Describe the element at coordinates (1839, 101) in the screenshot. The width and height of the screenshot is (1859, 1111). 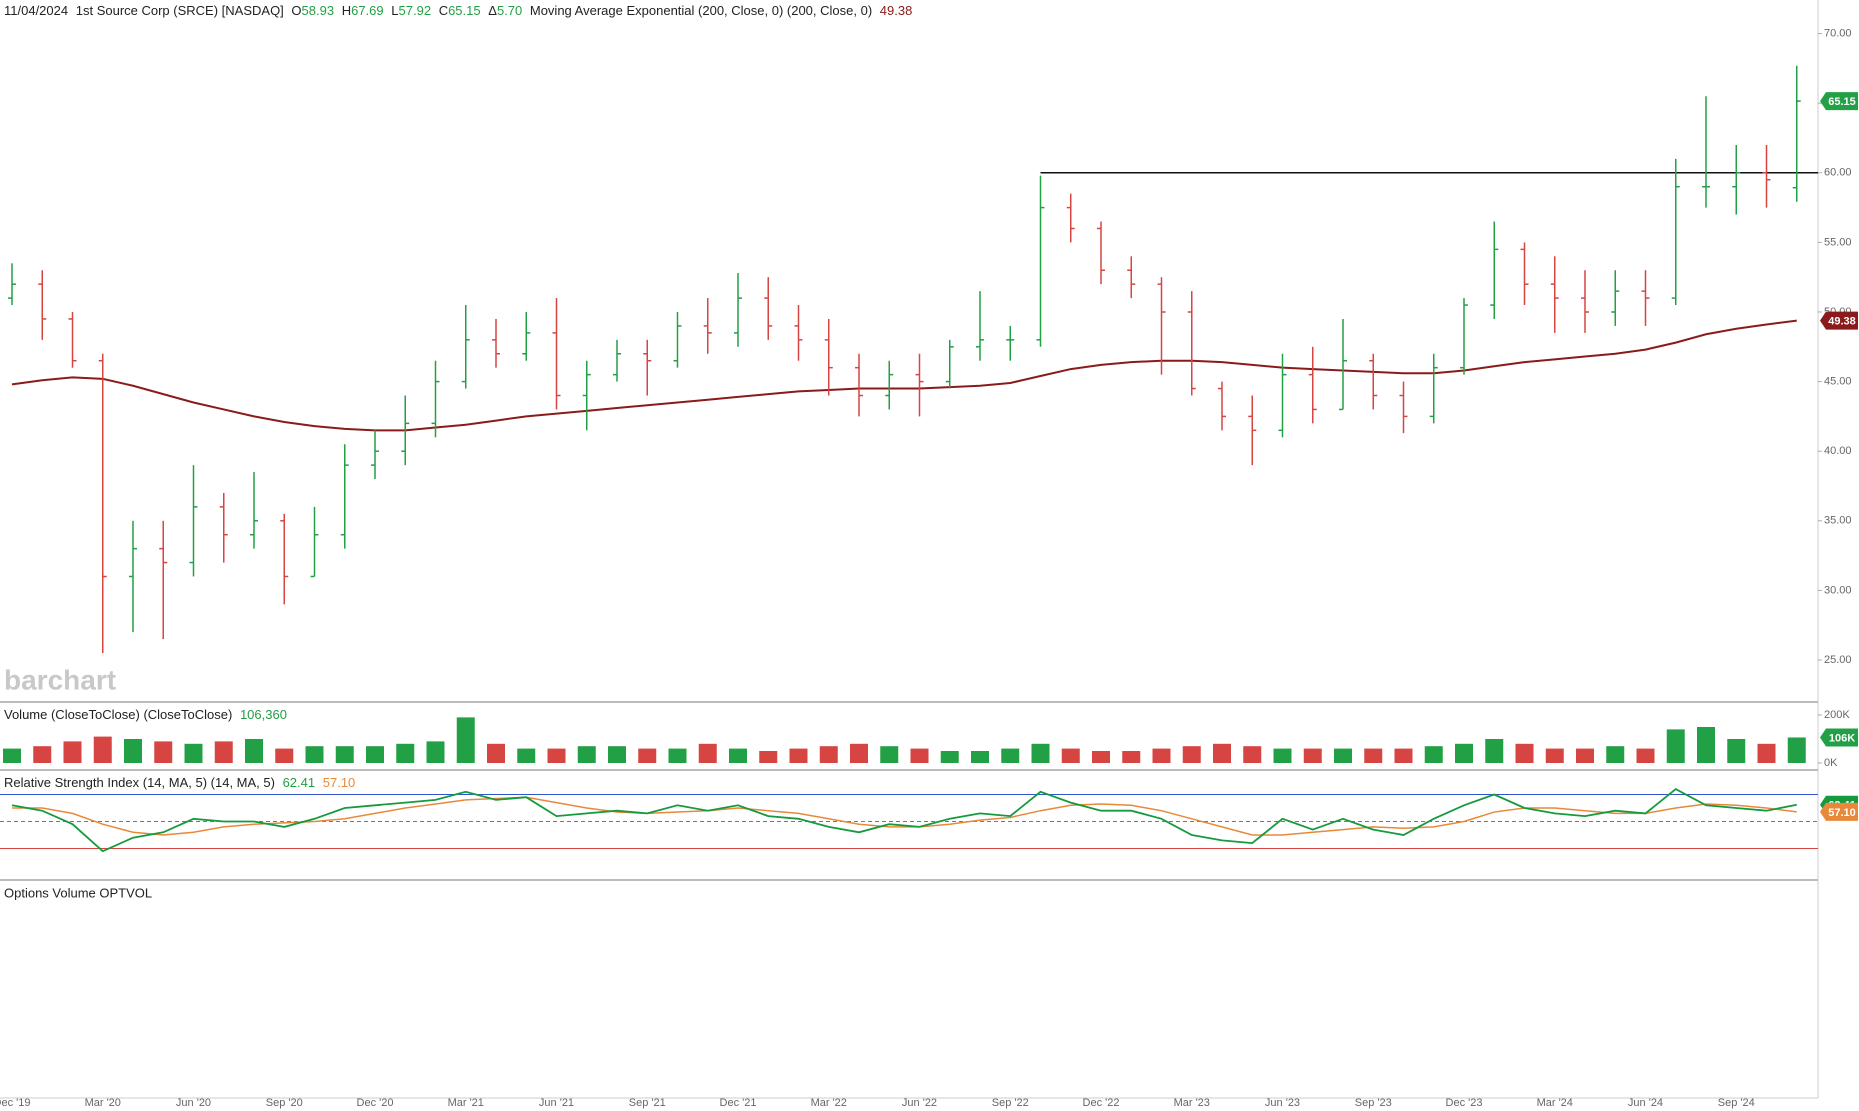
I see `price-badge-bg` at that location.